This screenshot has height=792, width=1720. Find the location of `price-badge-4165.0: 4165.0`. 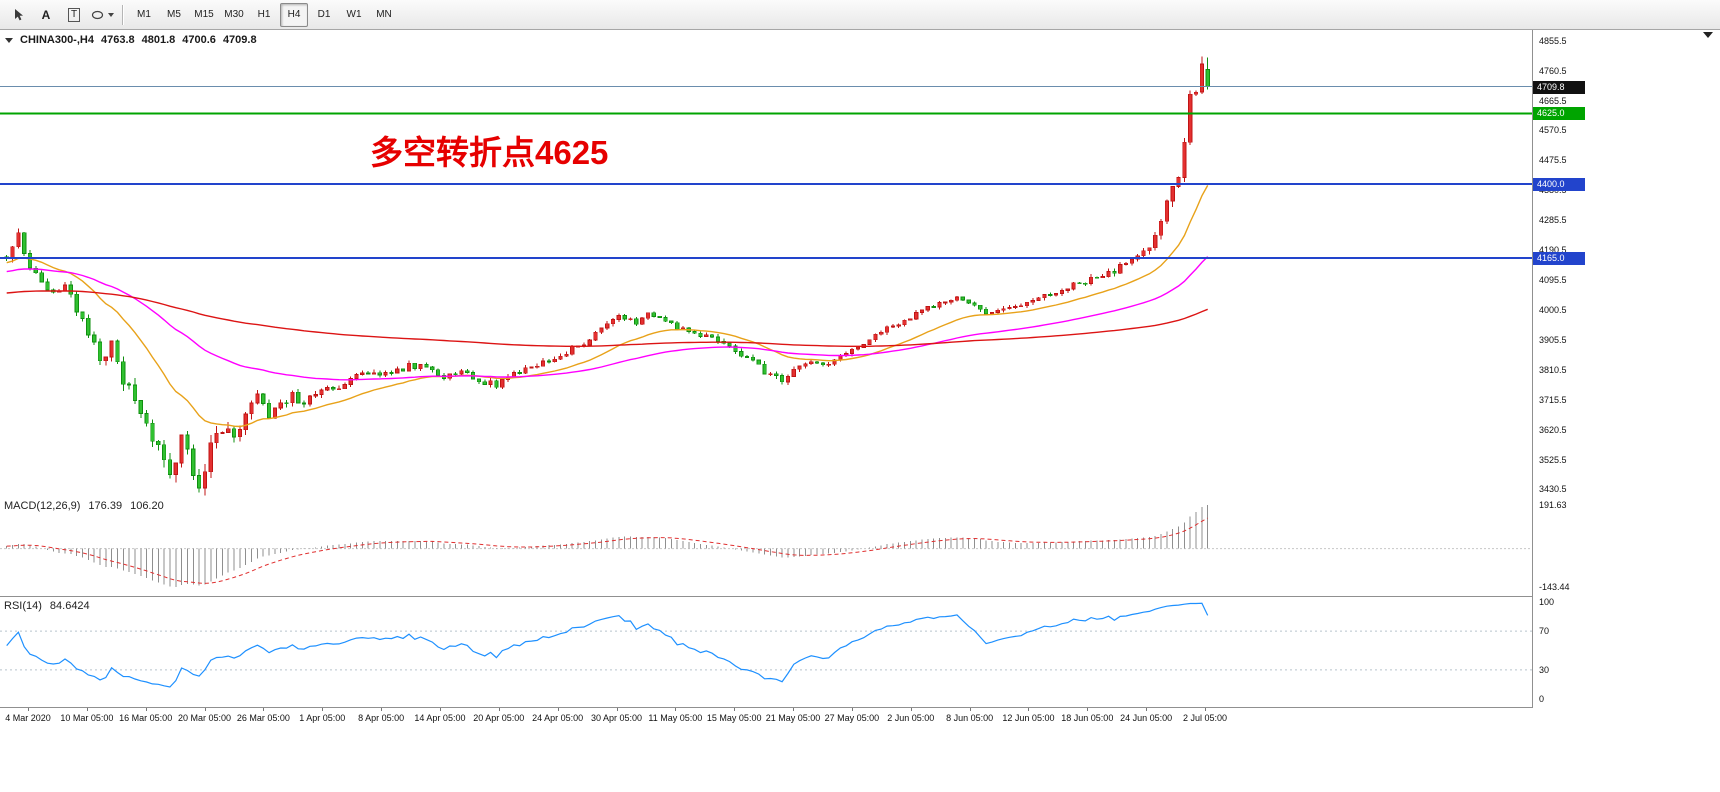

price-badge-4165.0: 4165.0 is located at coordinates (1559, 258).